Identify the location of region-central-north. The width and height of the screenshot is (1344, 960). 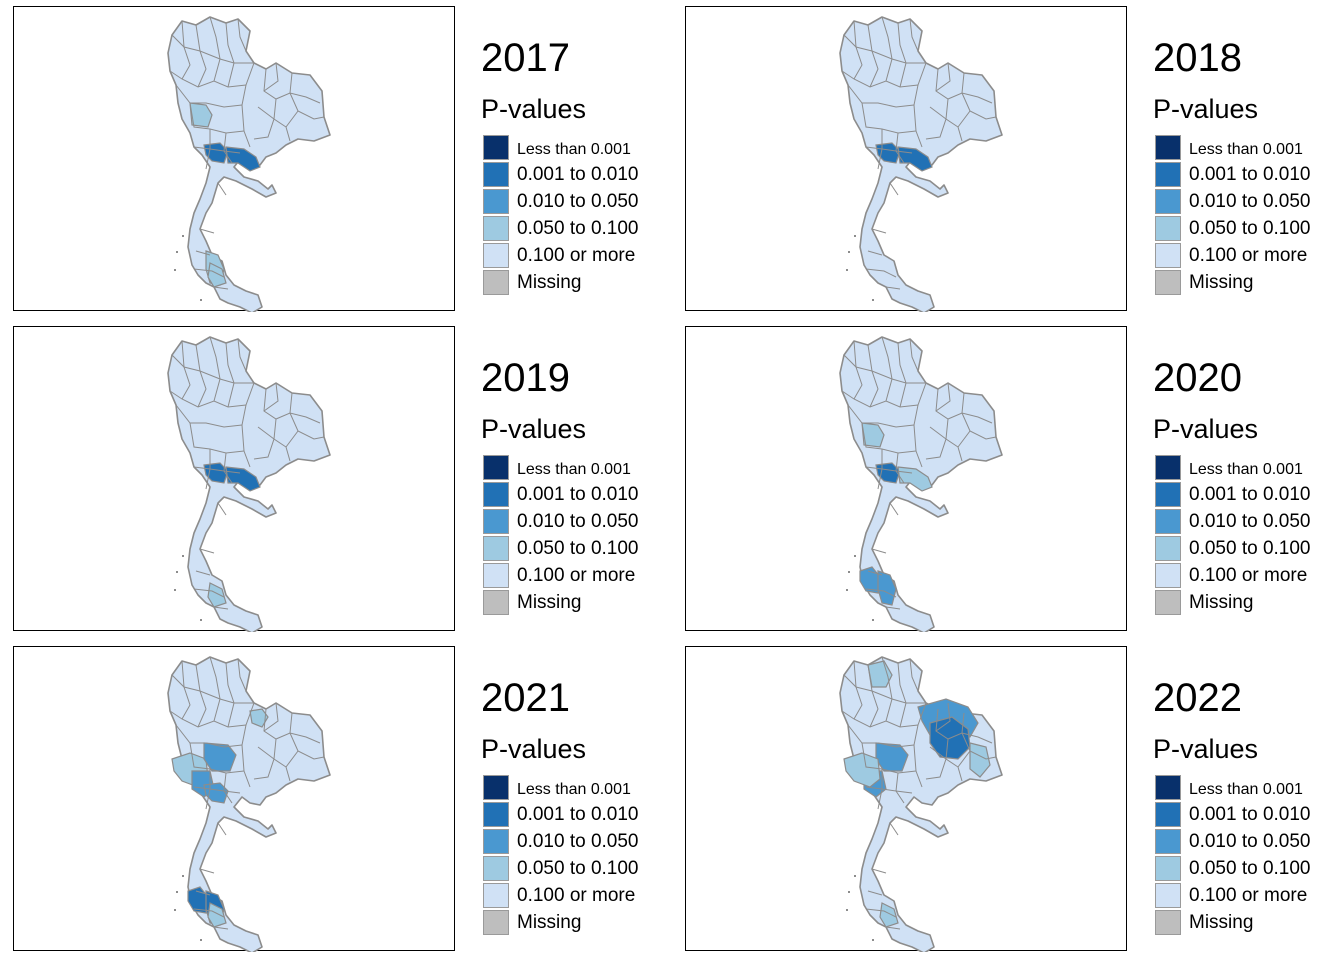
(220, 757).